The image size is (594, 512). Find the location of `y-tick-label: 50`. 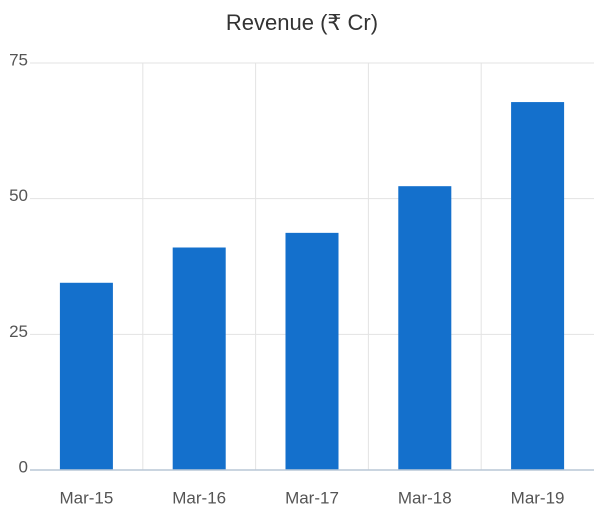

y-tick-label: 50 is located at coordinates (18, 195).